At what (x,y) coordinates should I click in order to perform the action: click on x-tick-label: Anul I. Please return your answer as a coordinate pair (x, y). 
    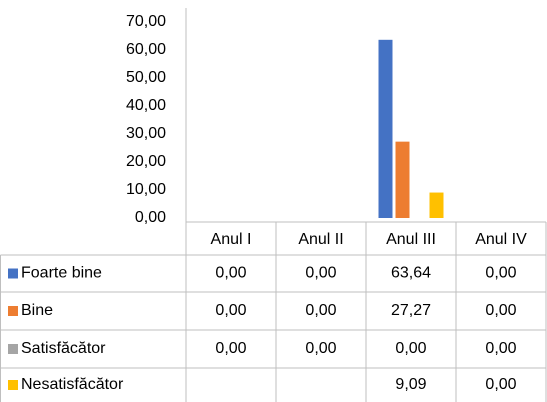
    Looking at the image, I should click on (231, 239).